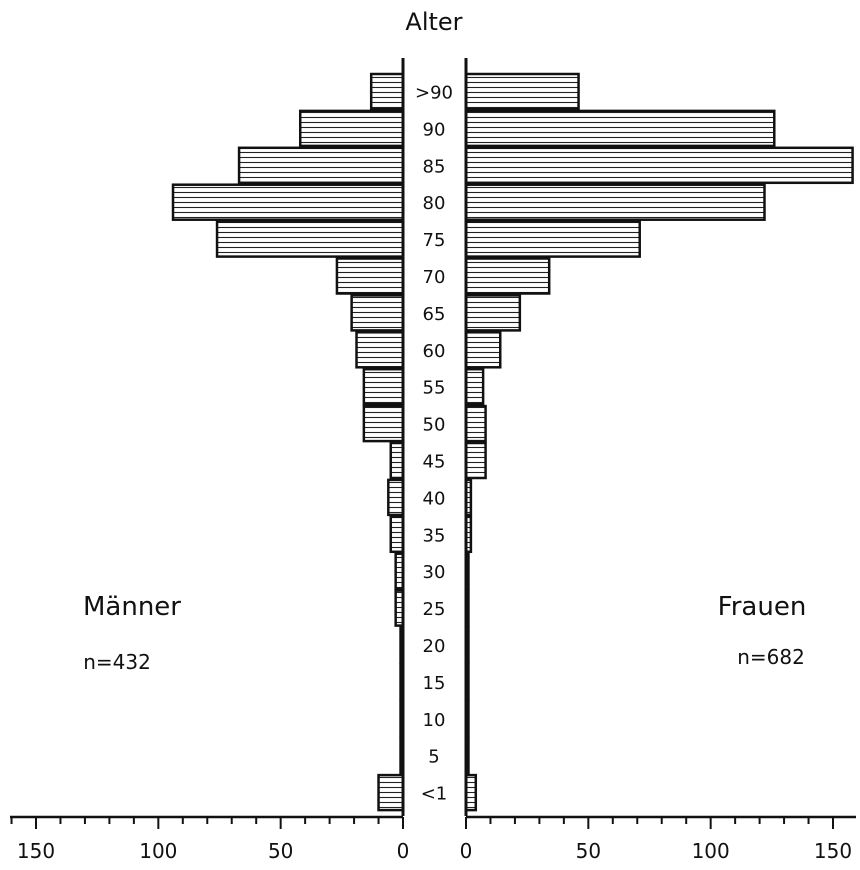 The image size is (860, 870). I want to click on age-label: <1, so click(434, 794).